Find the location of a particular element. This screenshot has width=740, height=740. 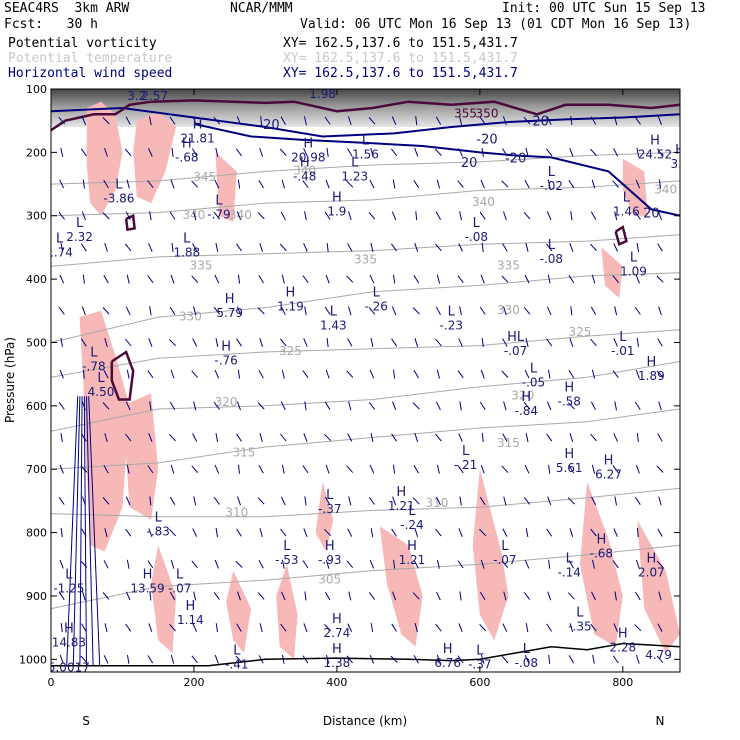

extremum-value-45: -.14 is located at coordinates (568, 573).